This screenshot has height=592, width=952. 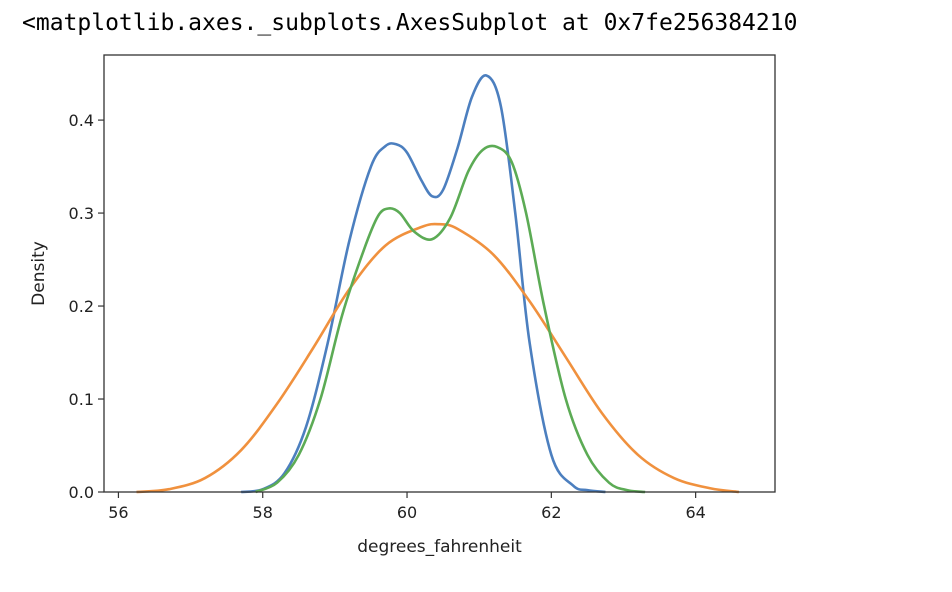 What do you see at coordinates (81, 120) in the screenshot?
I see `y-tick-label: 0.4` at bounding box center [81, 120].